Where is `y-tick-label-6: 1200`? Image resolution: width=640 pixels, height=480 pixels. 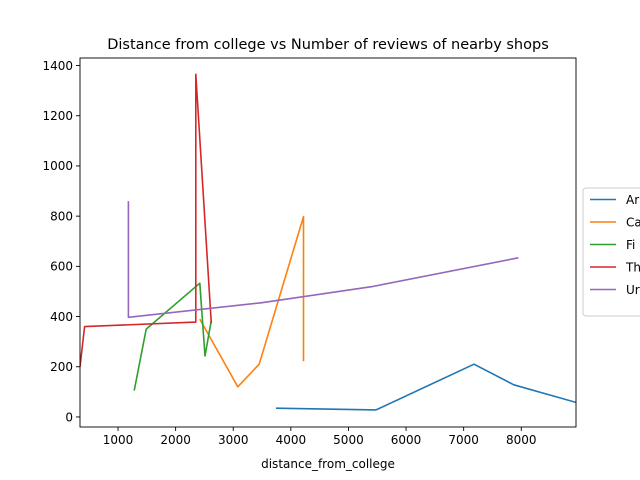 y-tick-label-6: 1200 is located at coordinates (57, 116).